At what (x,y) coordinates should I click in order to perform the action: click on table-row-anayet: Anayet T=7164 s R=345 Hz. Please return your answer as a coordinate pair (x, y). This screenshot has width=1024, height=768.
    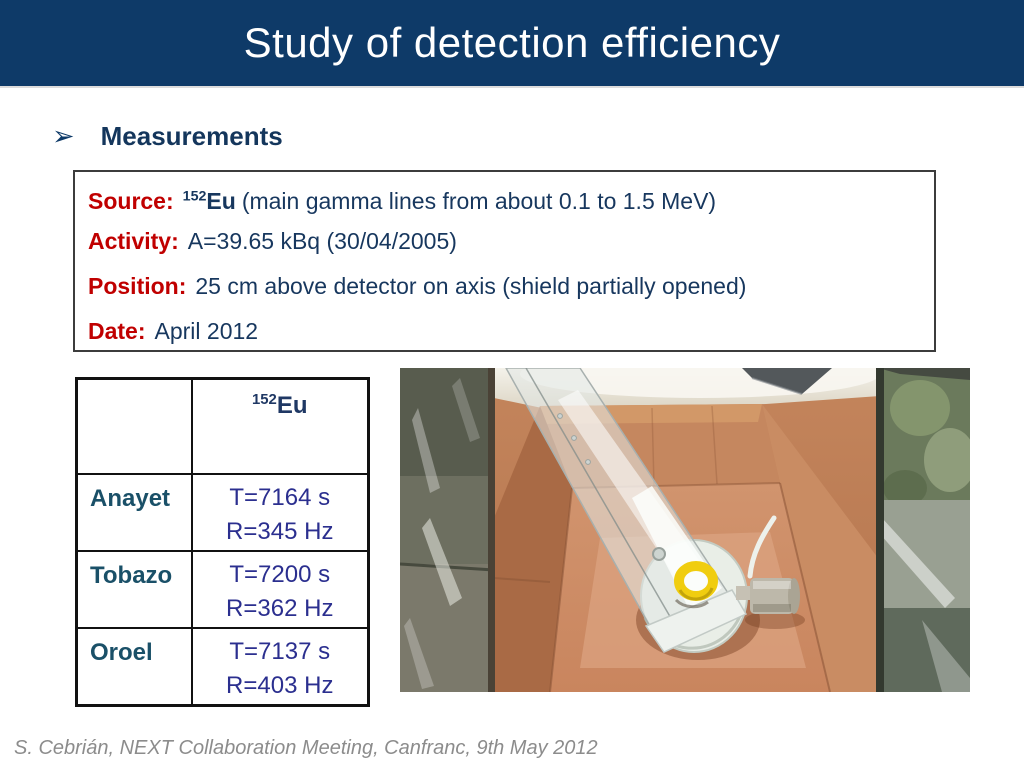
    Looking at the image, I should click on (222, 512).